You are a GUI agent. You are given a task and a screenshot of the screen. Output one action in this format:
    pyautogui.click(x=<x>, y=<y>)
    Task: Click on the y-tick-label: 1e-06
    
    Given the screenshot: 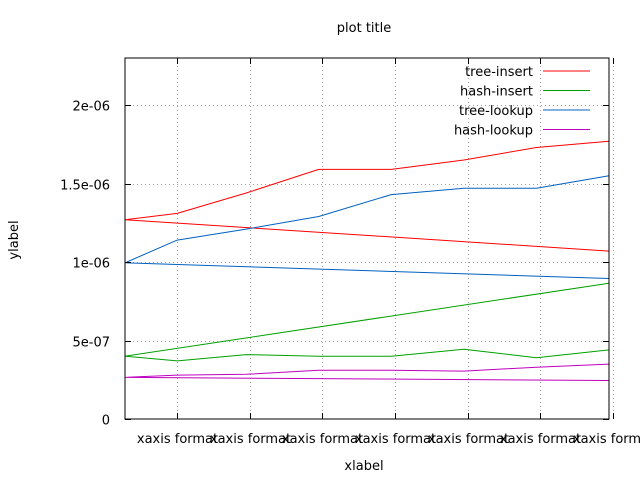 What is the action you would take?
    pyautogui.click(x=91, y=264)
    